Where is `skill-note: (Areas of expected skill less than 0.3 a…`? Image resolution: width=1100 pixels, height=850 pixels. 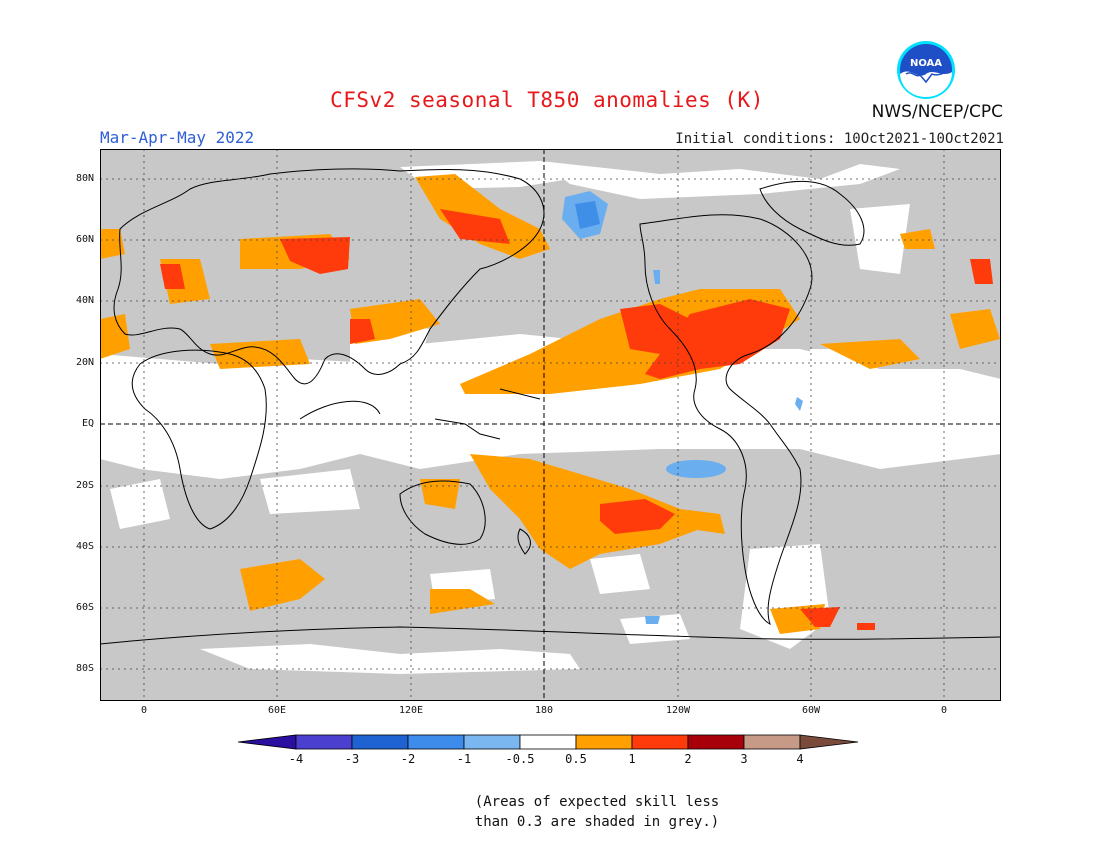 skill-note: (Areas of expected skill less than 0.3 a… is located at coordinates (550, 812).